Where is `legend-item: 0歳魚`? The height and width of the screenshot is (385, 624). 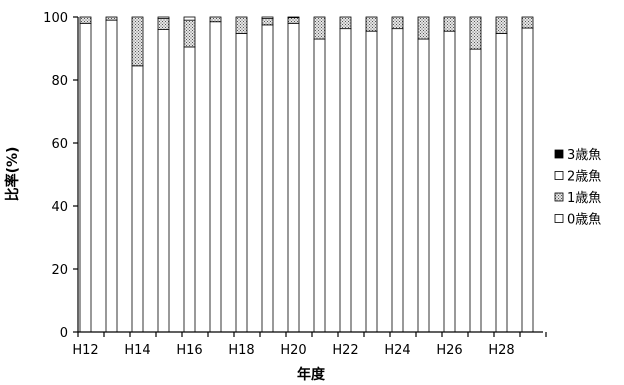
legend-item: 0歳魚 is located at coordinates (577, 220).